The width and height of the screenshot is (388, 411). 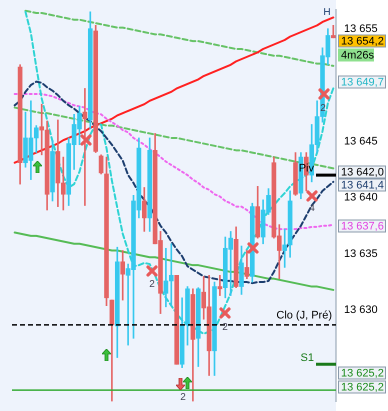 I want to click on annotation: H, so click(x=327, y=12).